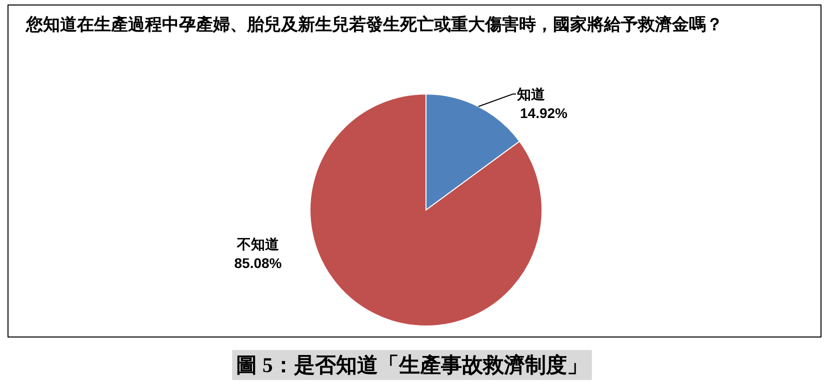 The width and height of the screenshot is (831, 389). Describe the element at coordinates (258, 263) in the screenshot. I see `data-label: 85.08%` at that location.